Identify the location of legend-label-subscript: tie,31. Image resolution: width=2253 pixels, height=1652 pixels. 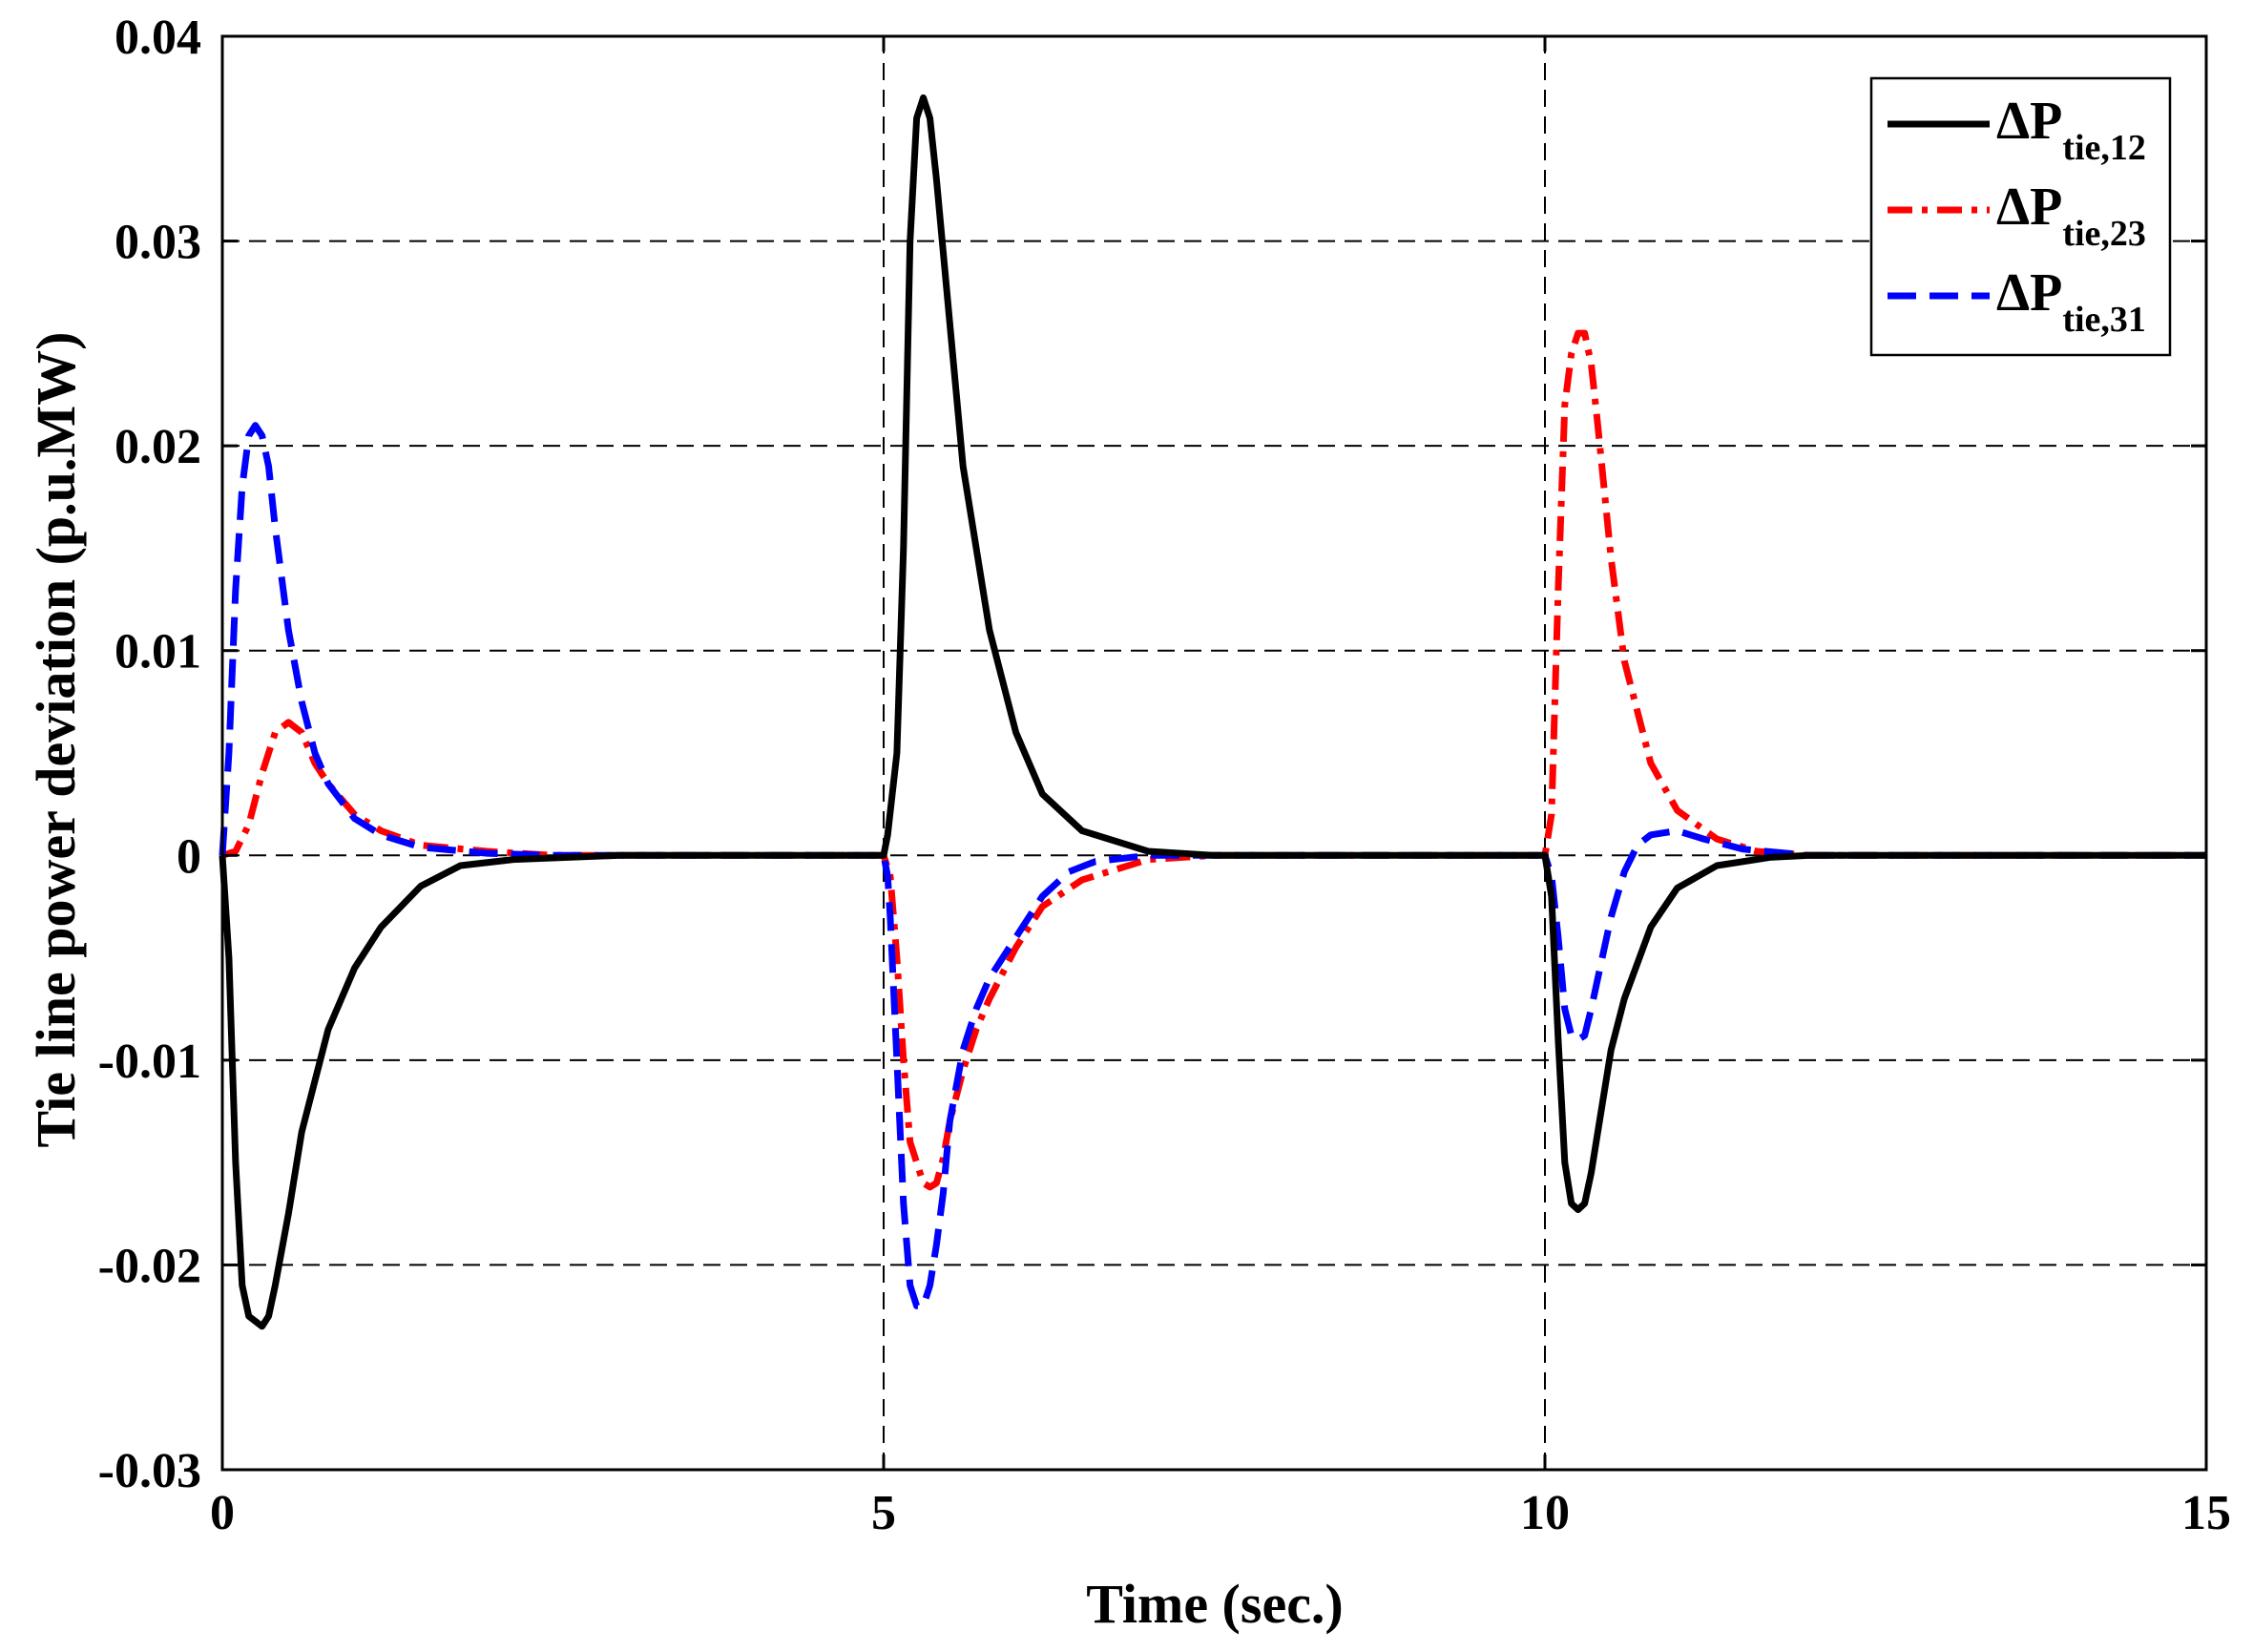
(2104, 320).